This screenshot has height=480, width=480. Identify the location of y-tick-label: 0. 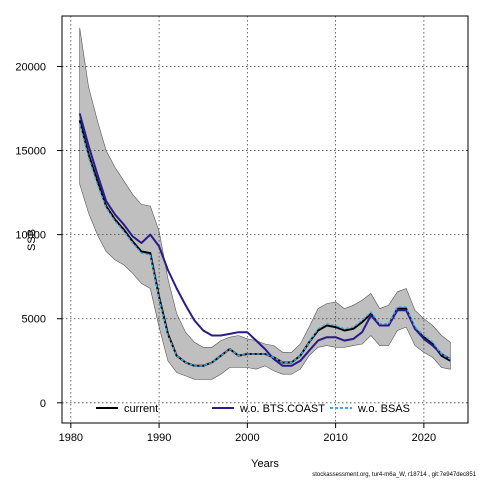
(43, 404).